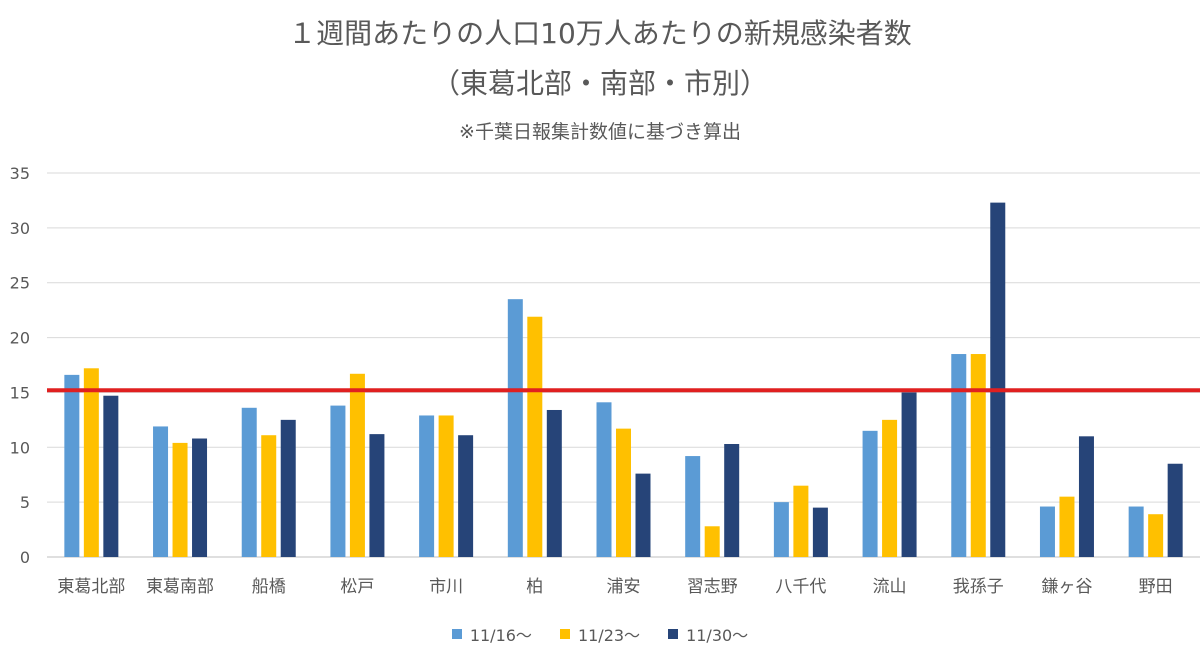 The height and width of the screenshot is (661, 1200). What do you see at coordinates (717, 635) in the screenshot?
I see `legend-label-series-3: 11/30～` at bounding box center [717, 635].